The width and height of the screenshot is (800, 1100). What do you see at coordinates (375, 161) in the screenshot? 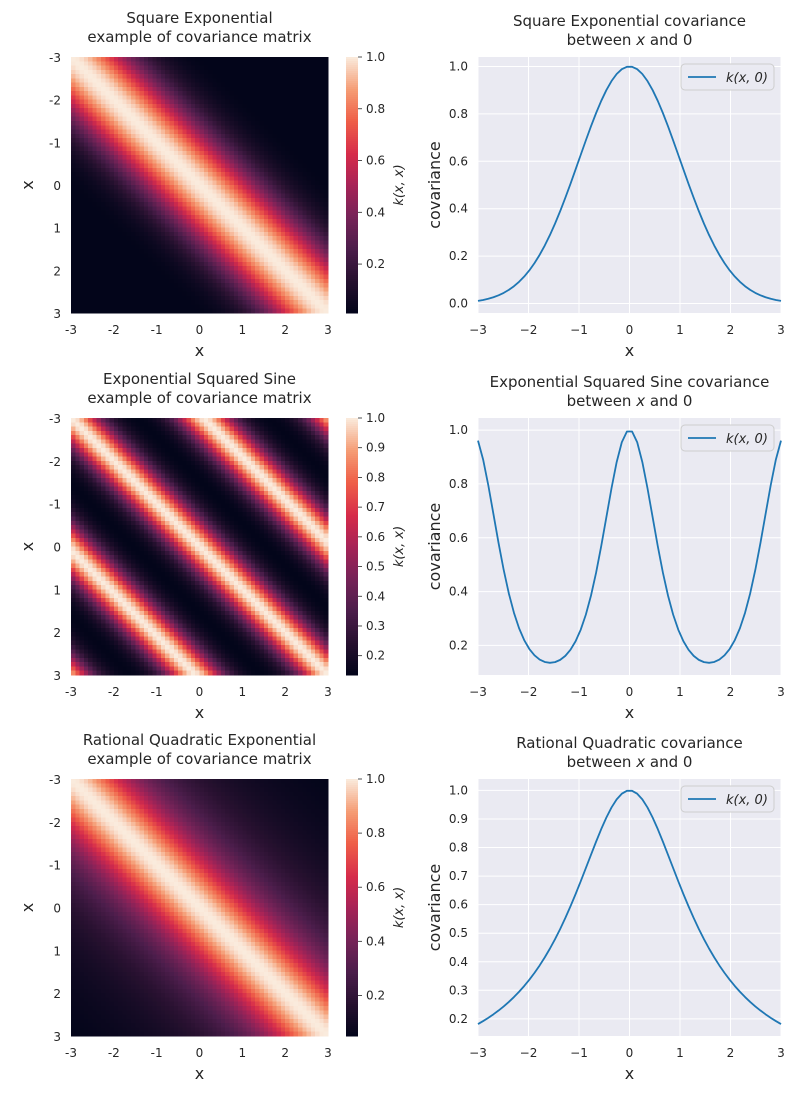
I see `colorbar-tick-label: 0.6` at bounding box center [375, 161].